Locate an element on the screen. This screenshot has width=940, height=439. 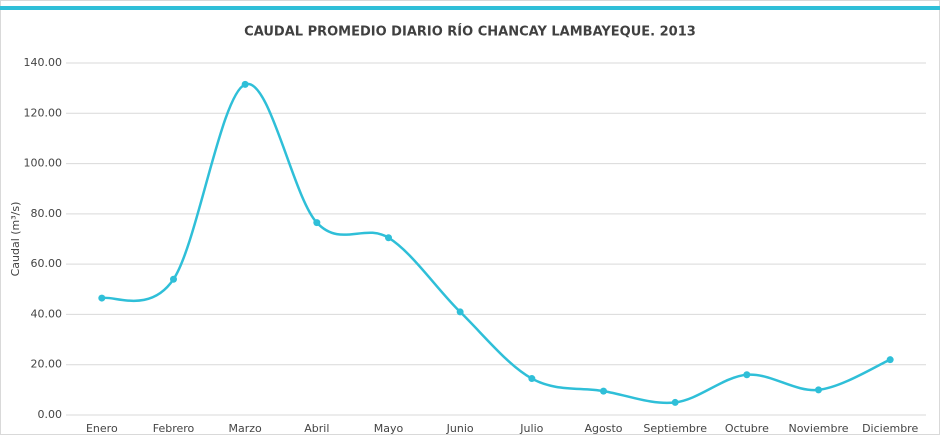
x-tick-label: Febrero is located at coordinates (174, 428).